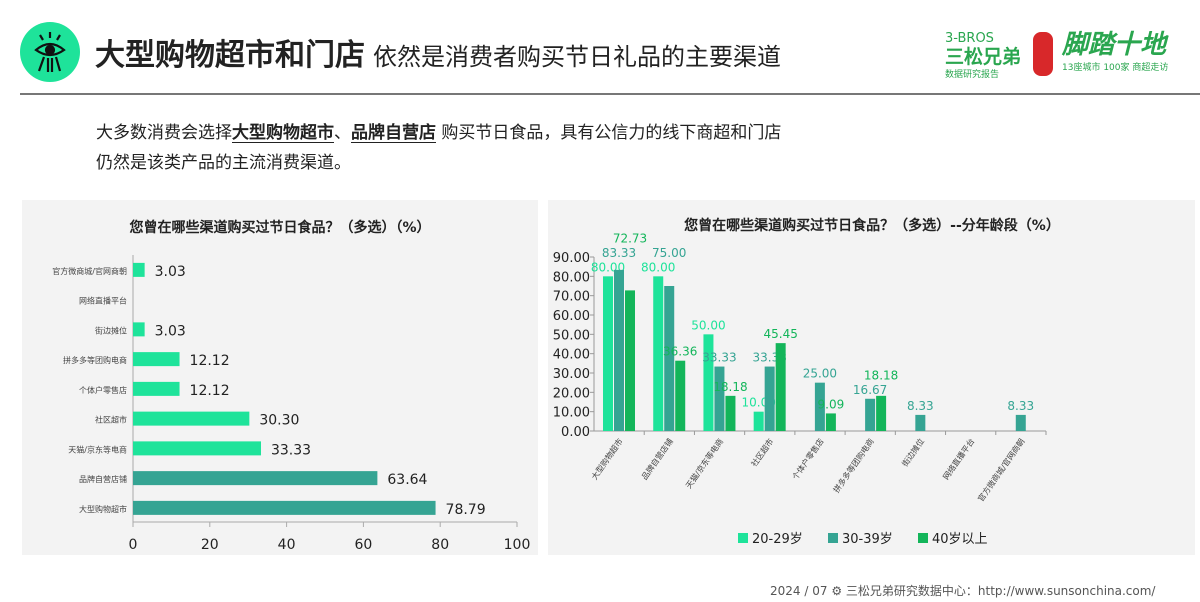 This screenshot has width=1200, height=602. What do you see at coordinates (287, 545) in the screenshot?
I see `x-tick-label: 40` at bounding box center [287, 545].